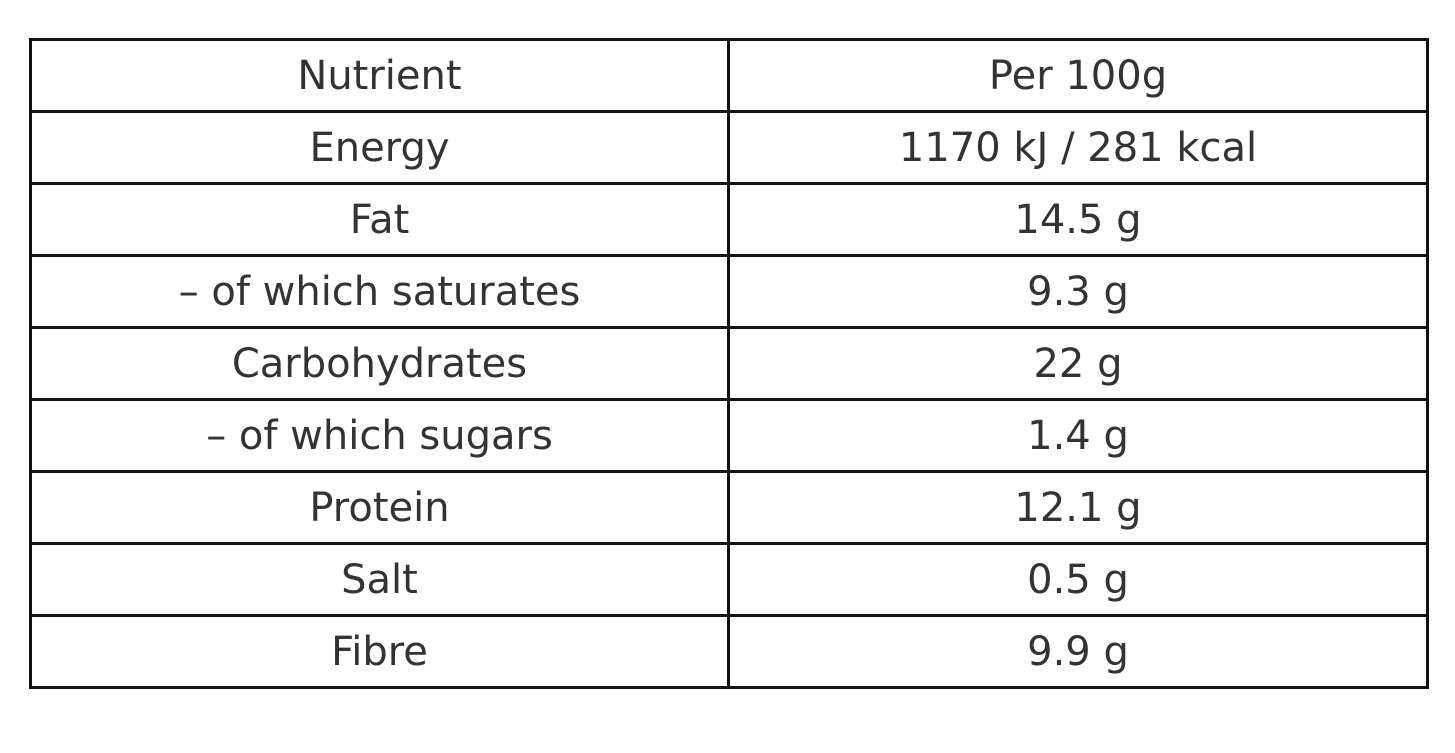  I want to click on value-cell: 1170 kJ / 281 kcal, so click(1078, 147).